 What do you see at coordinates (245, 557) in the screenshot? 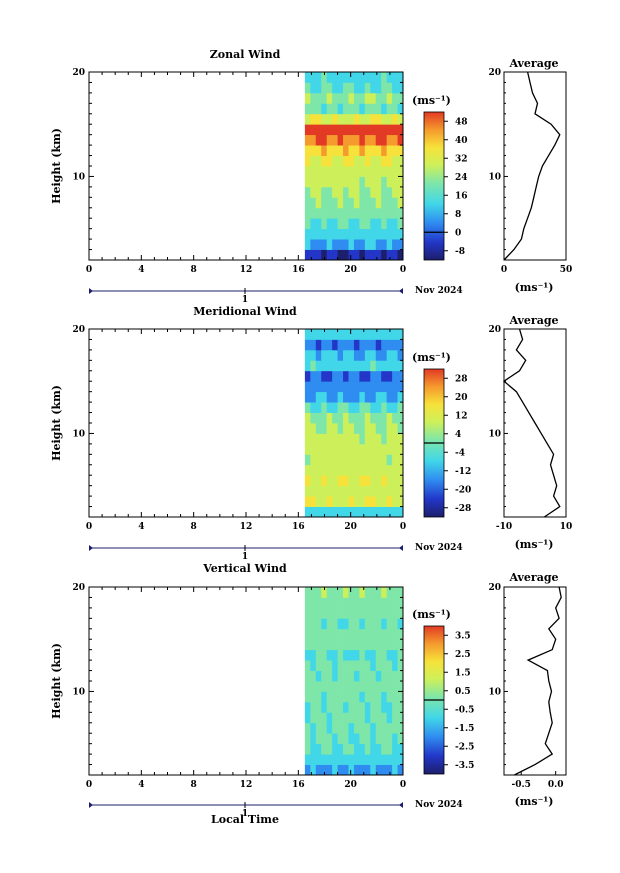
I see `day-label: 1` at bounding box center [245, 557].